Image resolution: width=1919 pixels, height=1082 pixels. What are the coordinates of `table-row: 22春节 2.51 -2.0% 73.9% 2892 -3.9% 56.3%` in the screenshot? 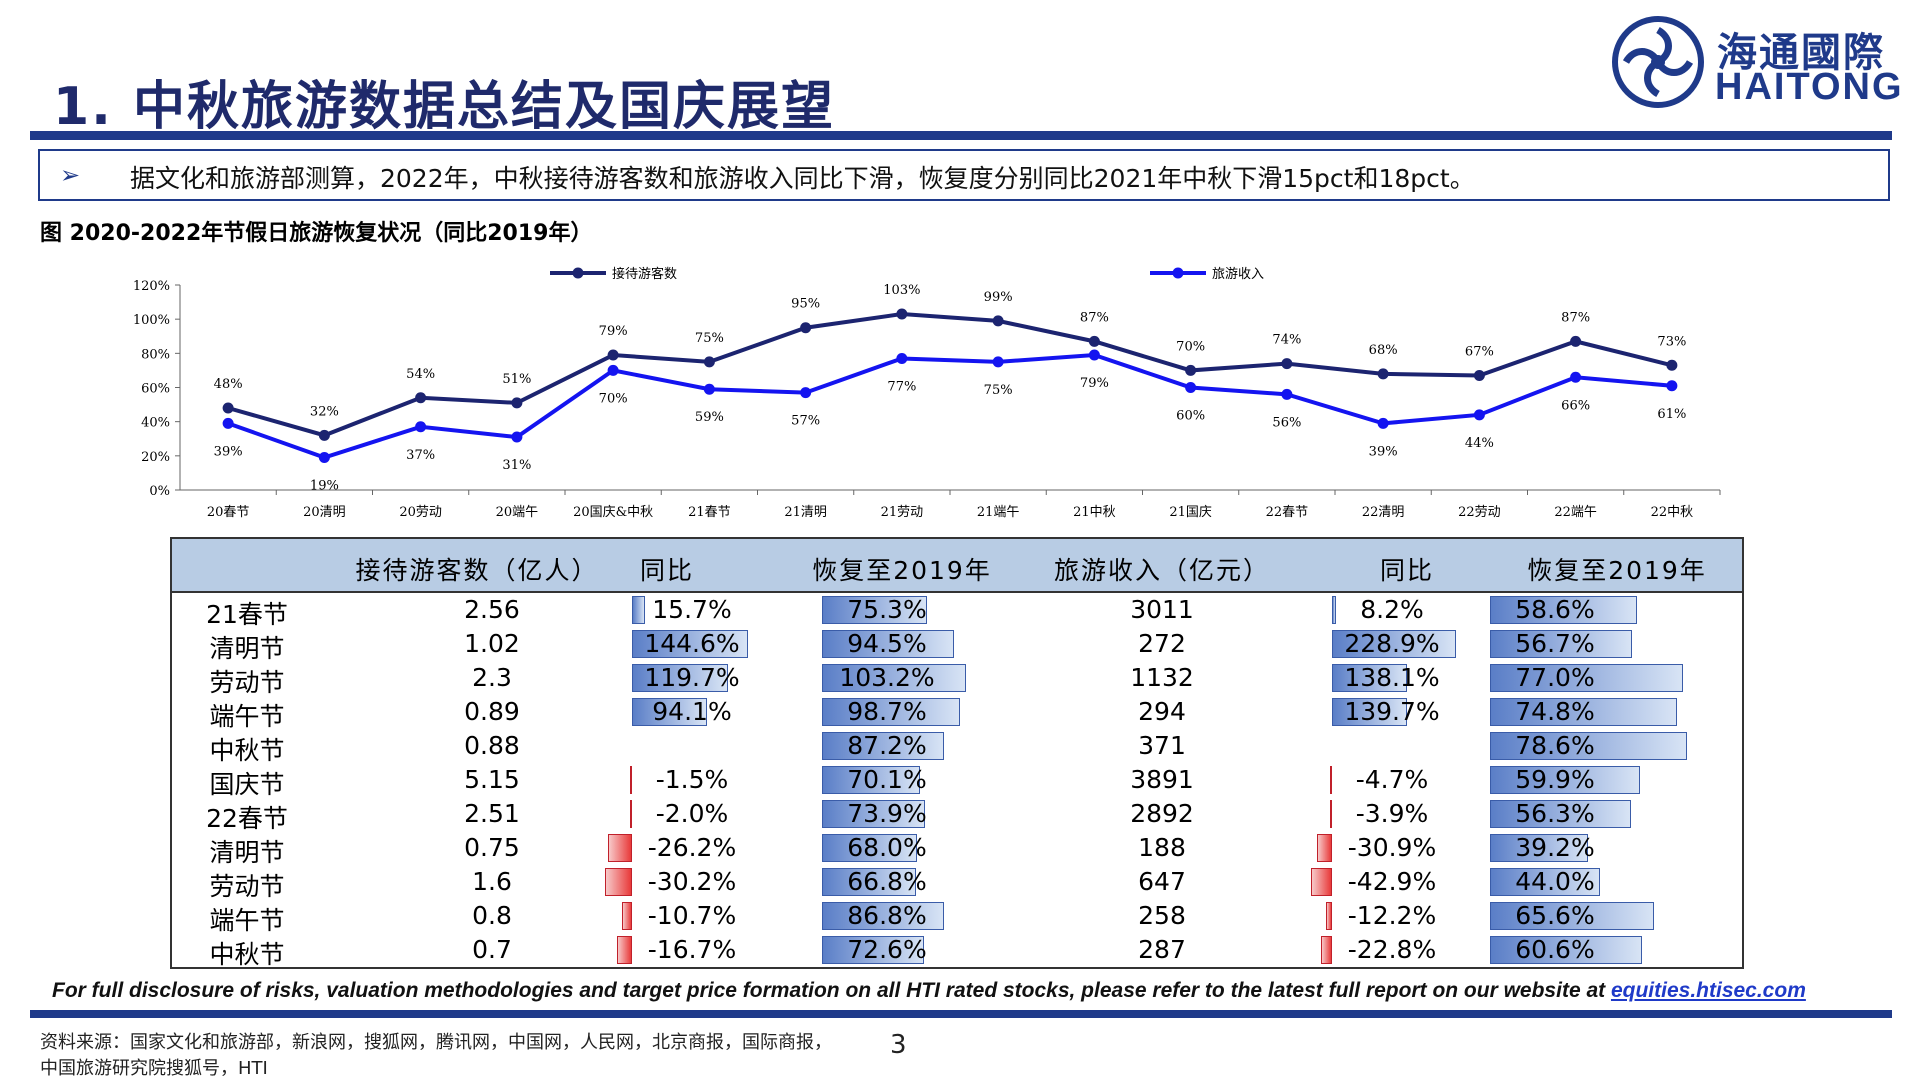 It's located at (957, 815).